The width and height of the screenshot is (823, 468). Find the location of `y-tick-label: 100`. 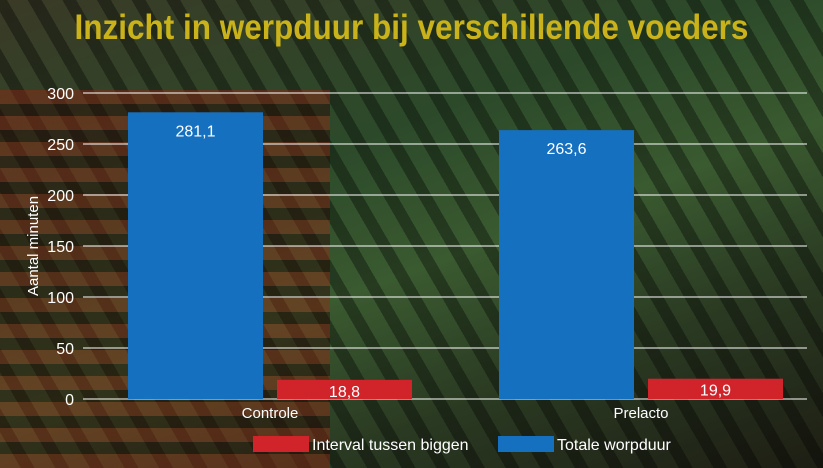

y-tick-label: 100 is located at coordinates (60, 298).